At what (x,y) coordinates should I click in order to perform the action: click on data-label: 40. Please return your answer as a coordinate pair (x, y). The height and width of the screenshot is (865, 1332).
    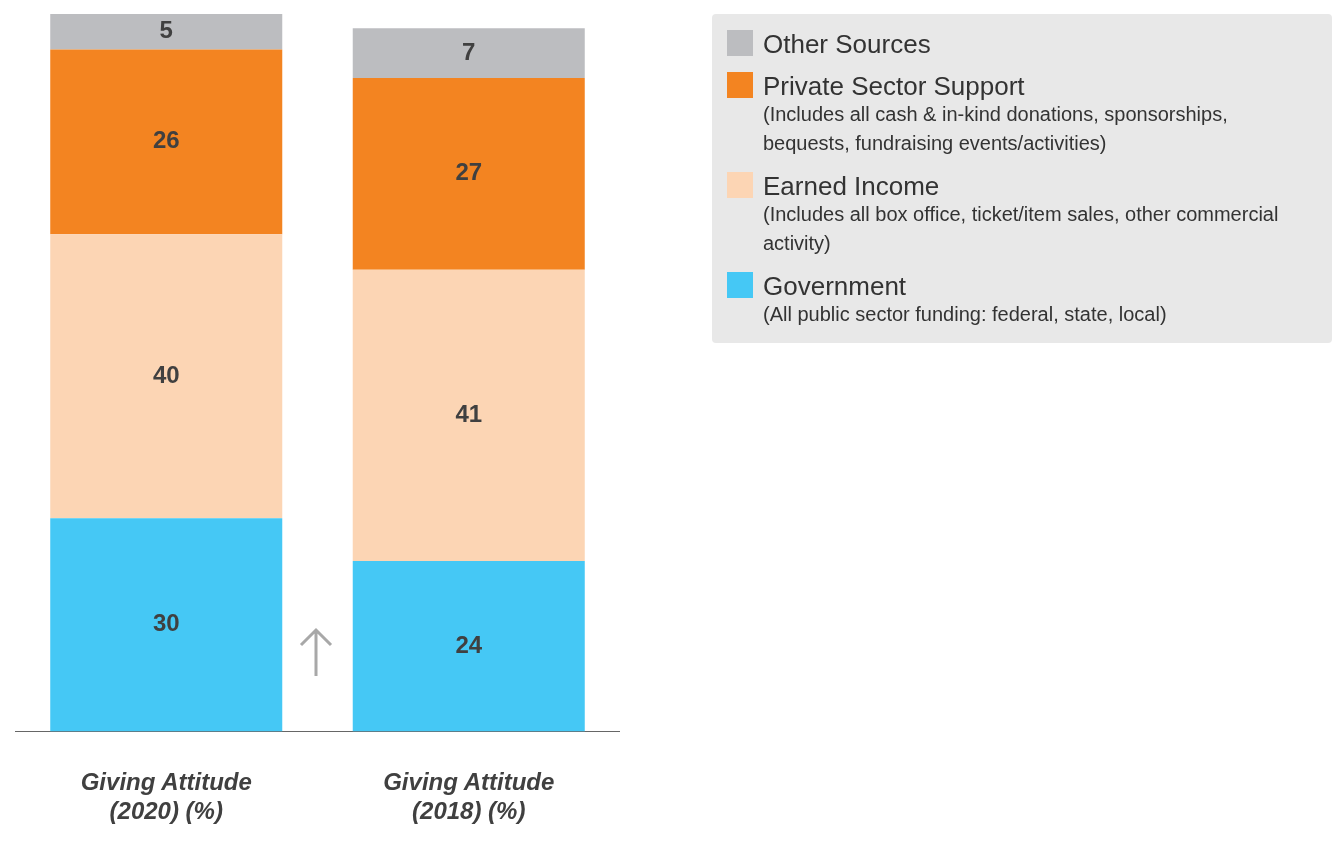
    Looking at the image, I should click on (166, 374).